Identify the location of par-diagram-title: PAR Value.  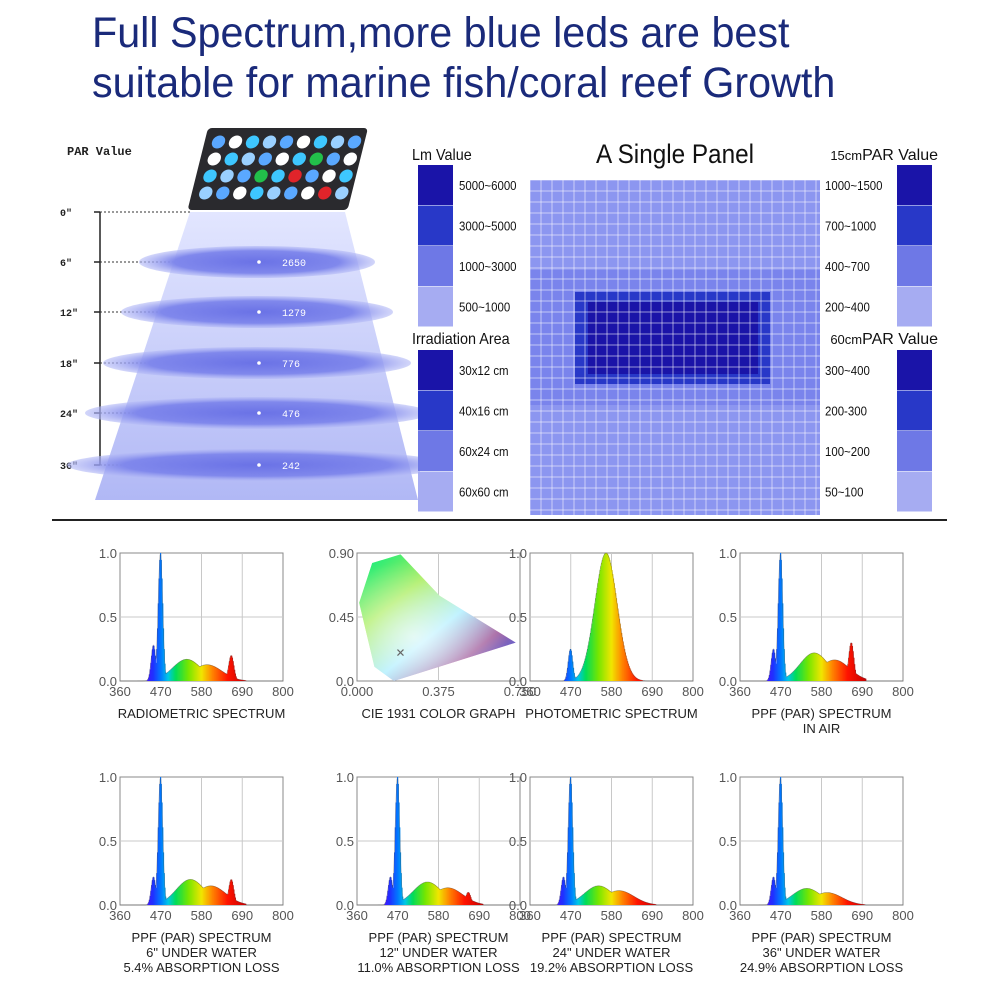
(99, 152).